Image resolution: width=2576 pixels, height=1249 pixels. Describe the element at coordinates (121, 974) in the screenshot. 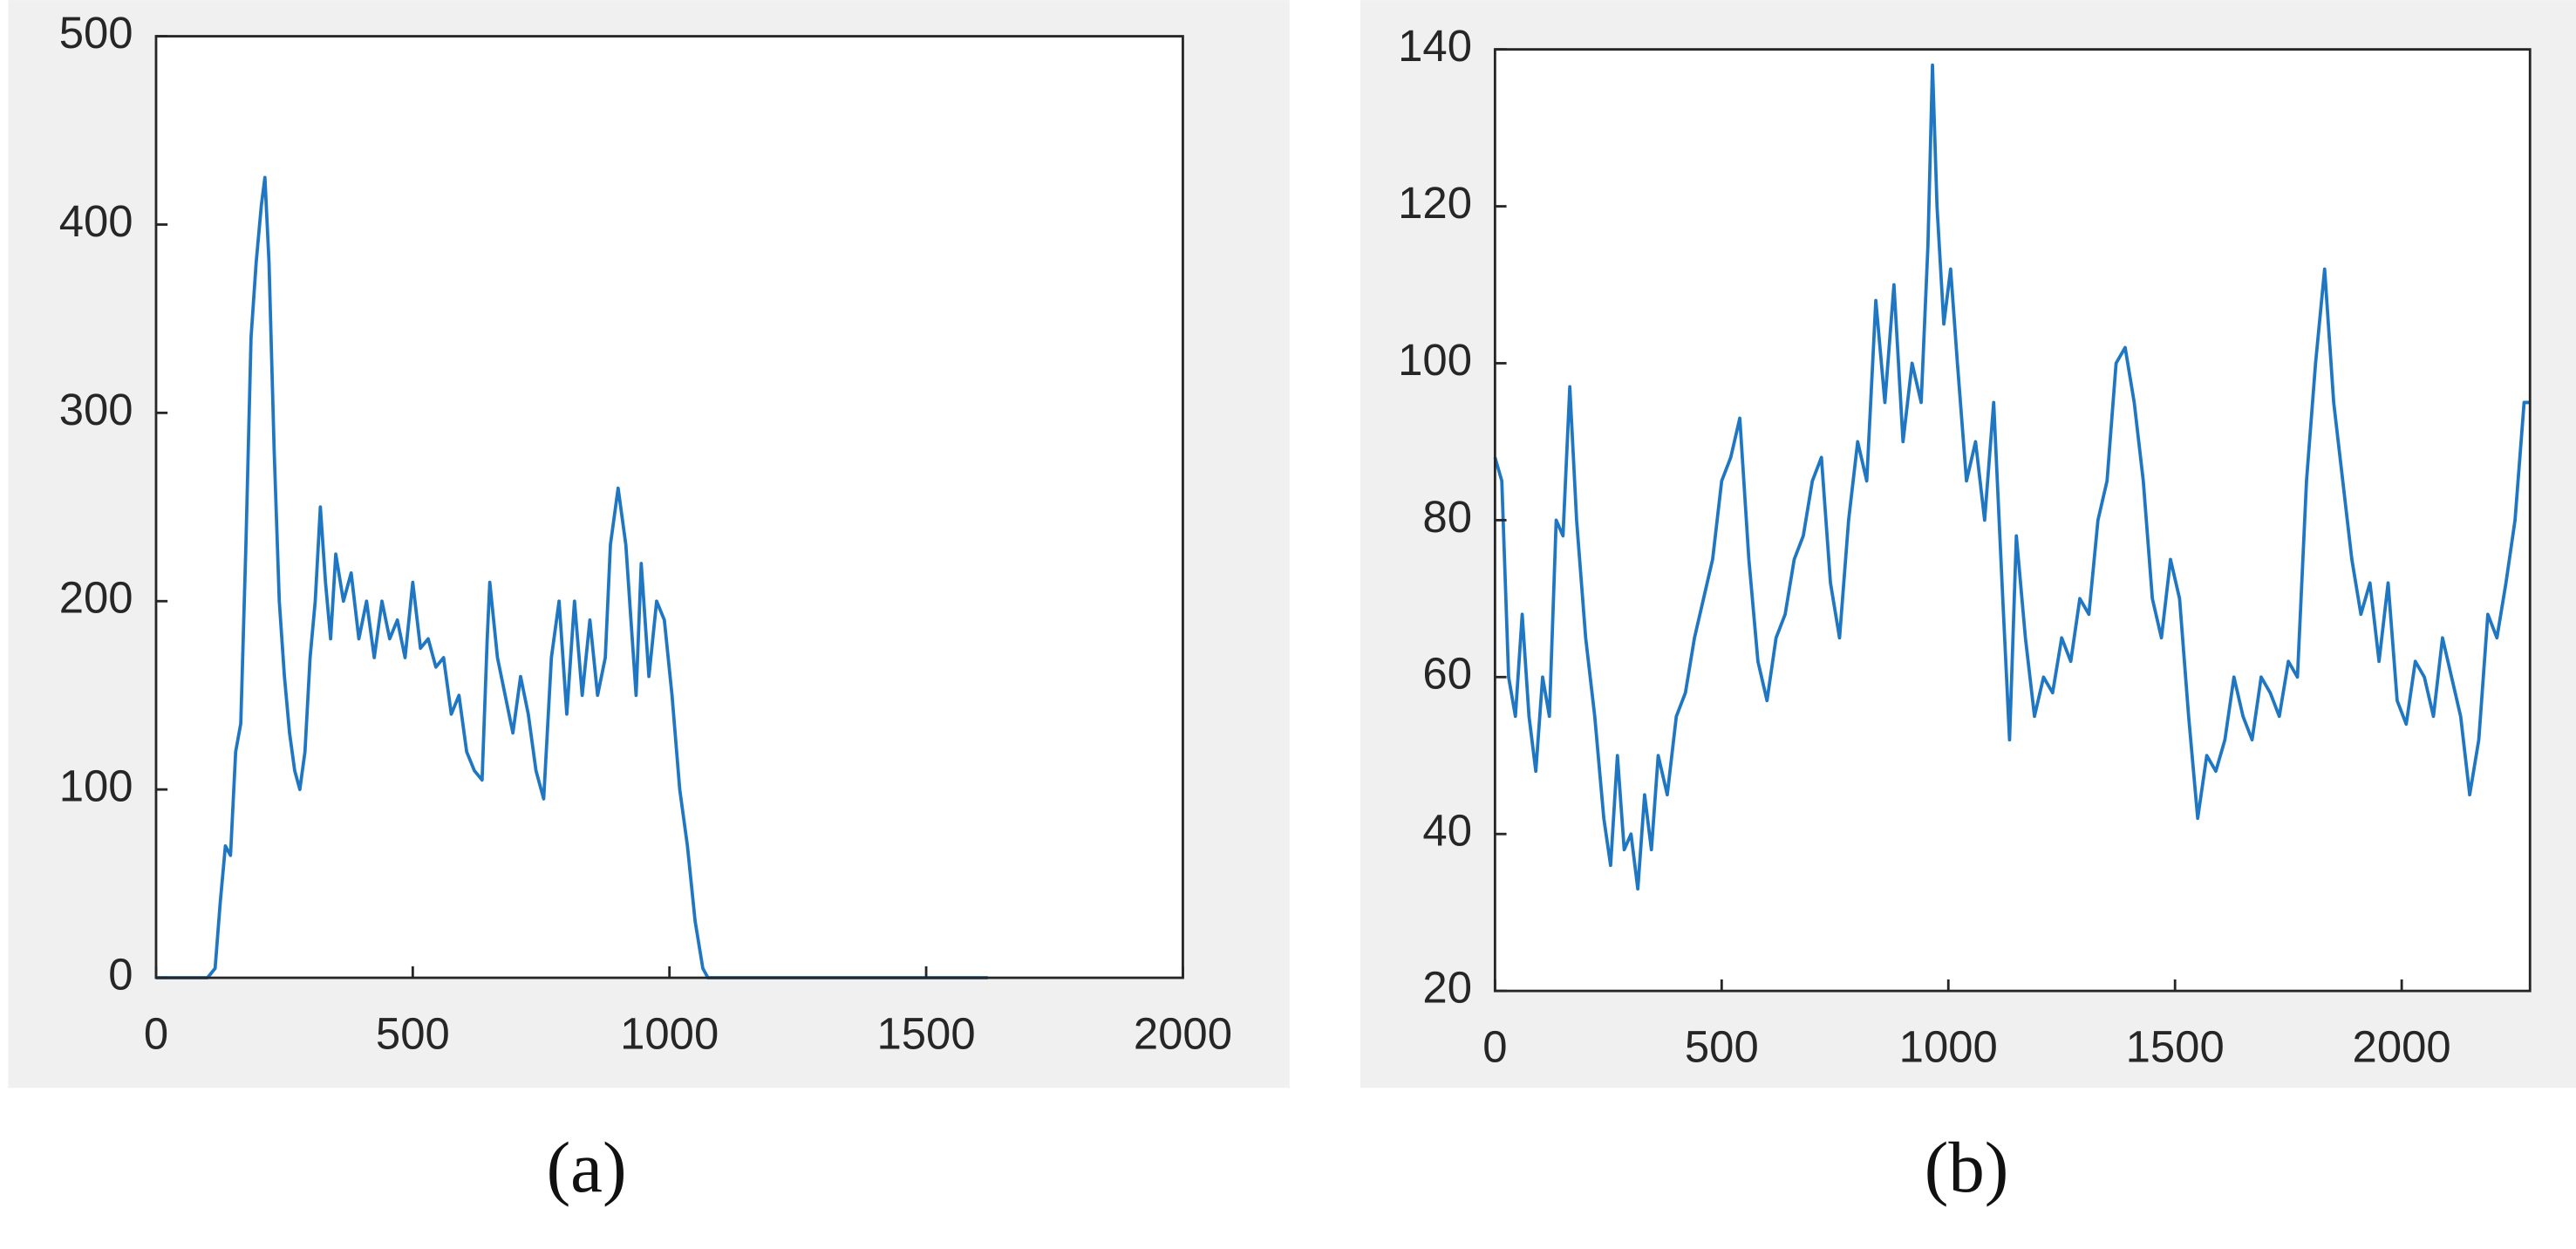

I see `y-tick-label: 0` at that location.